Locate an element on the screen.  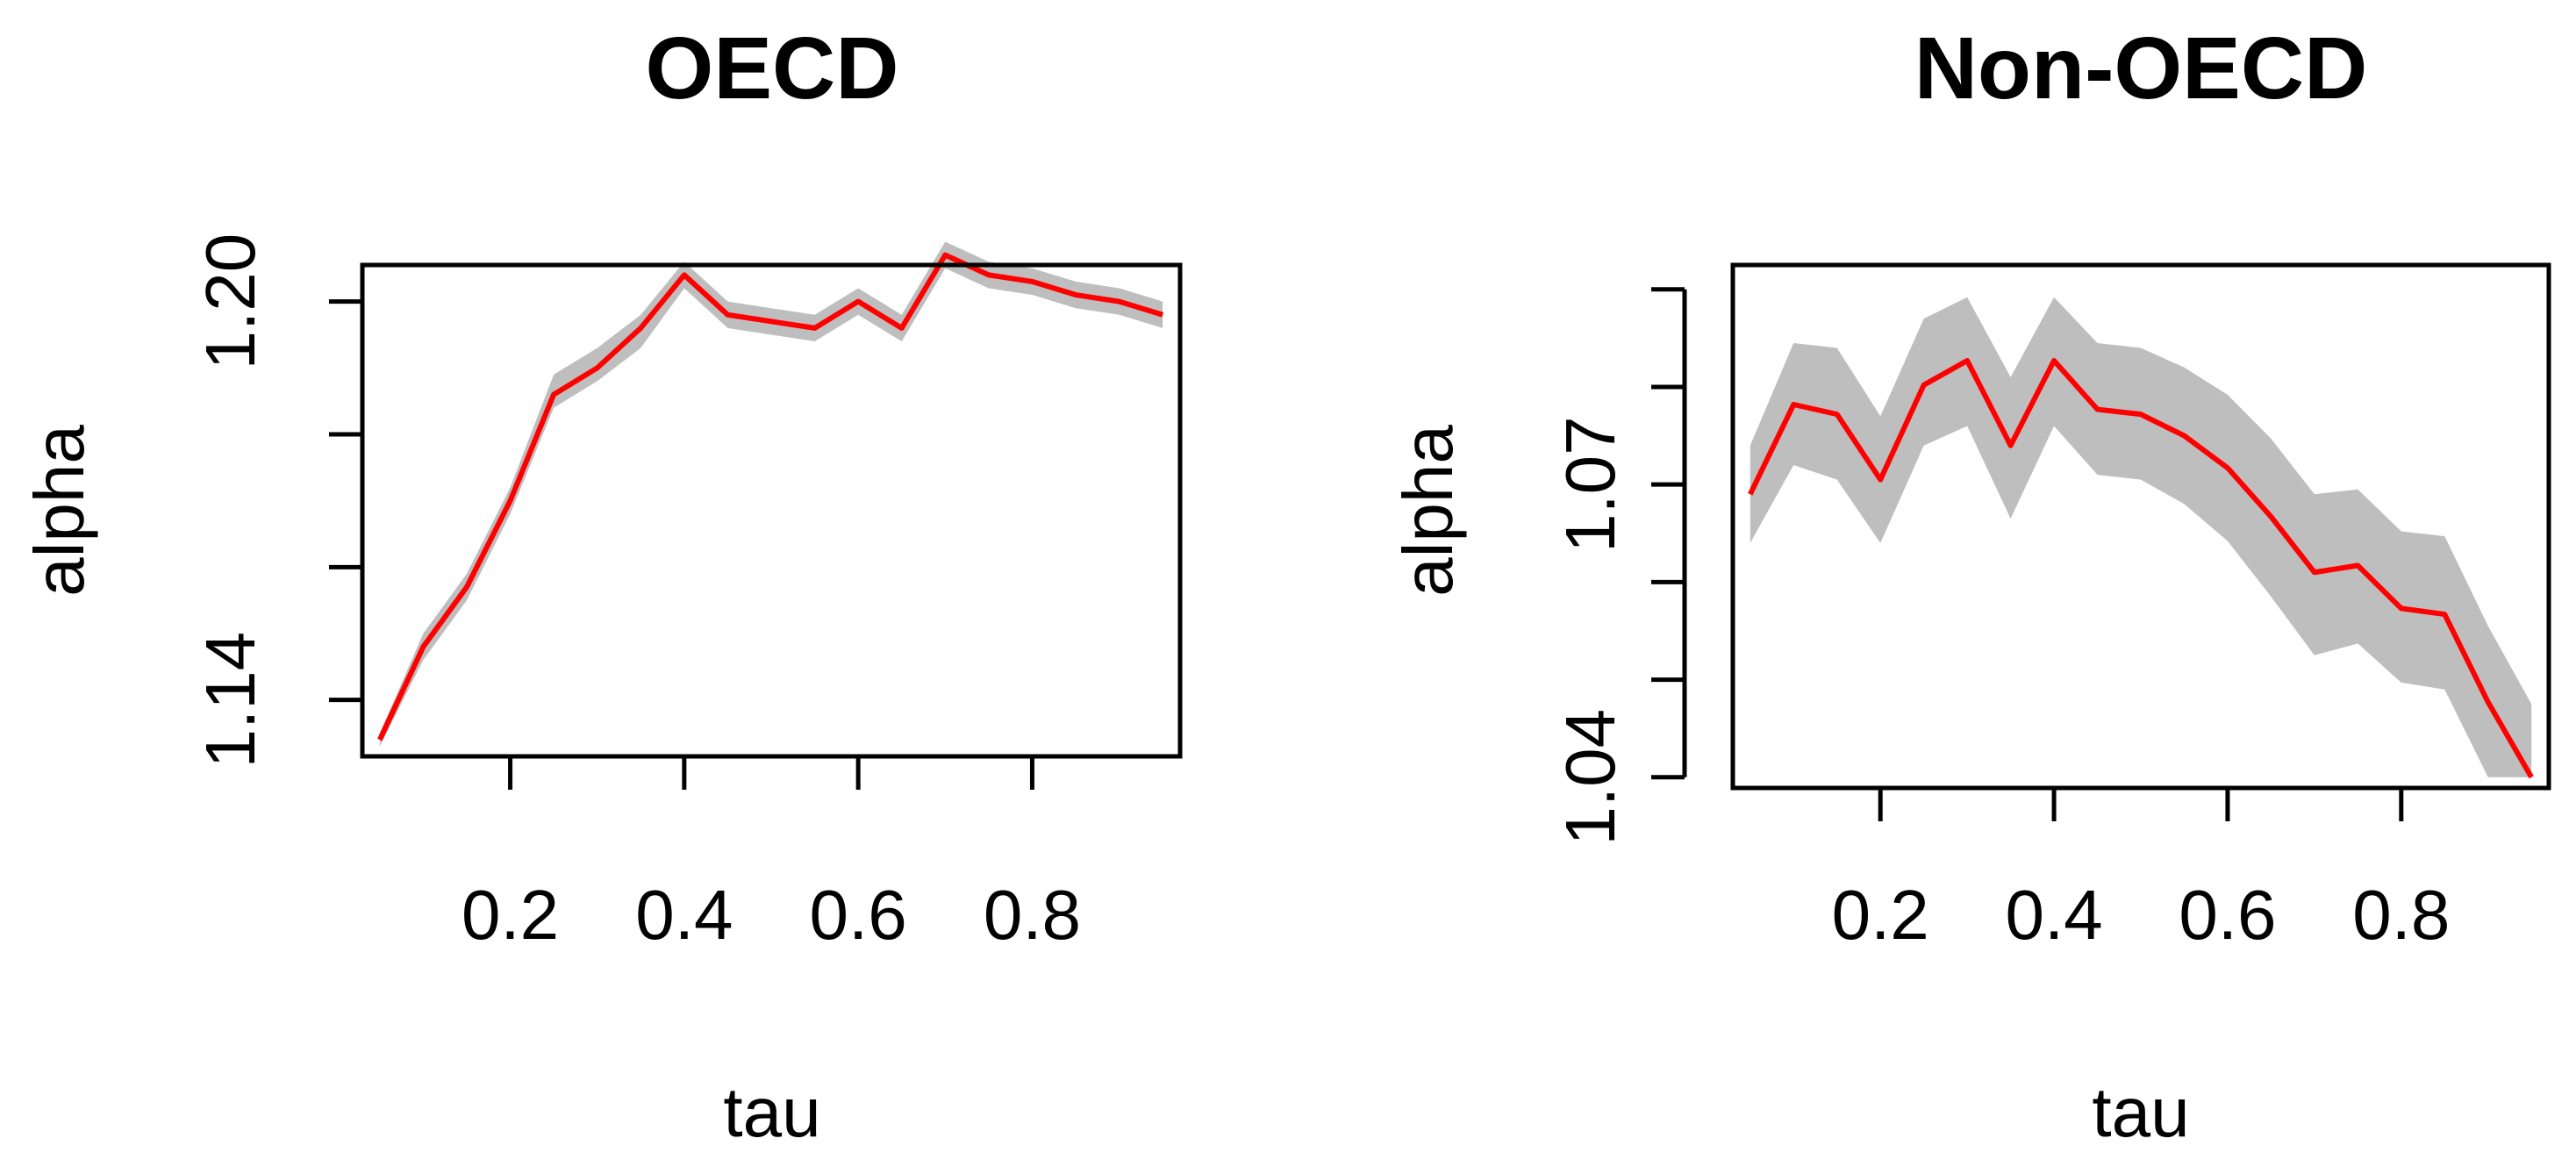
y-tick-label: 1.20 is located at coordinates (230, 301).